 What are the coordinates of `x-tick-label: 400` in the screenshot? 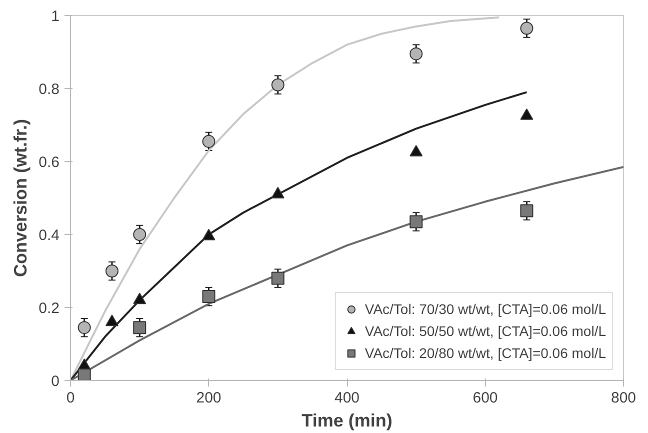 It's located at (347, 398).